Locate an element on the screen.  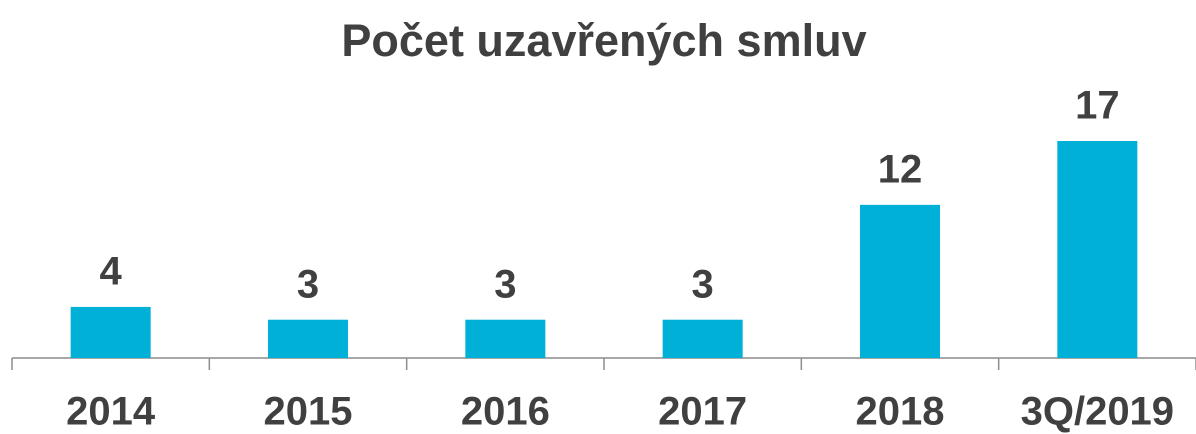
value-label: 17 is located at coordinates (1097, 106).